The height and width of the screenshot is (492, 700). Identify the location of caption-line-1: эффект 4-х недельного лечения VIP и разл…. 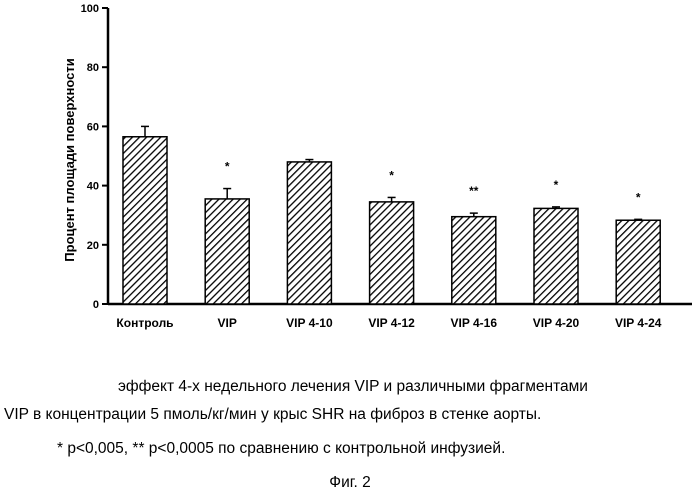
(353, 386).